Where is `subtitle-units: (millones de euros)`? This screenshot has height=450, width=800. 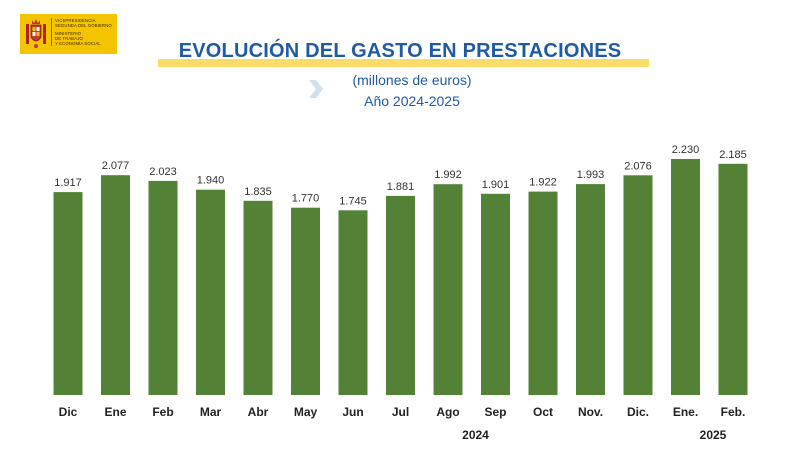 subtitle-units: (millones de euros) is located at coordinates (412, 80).